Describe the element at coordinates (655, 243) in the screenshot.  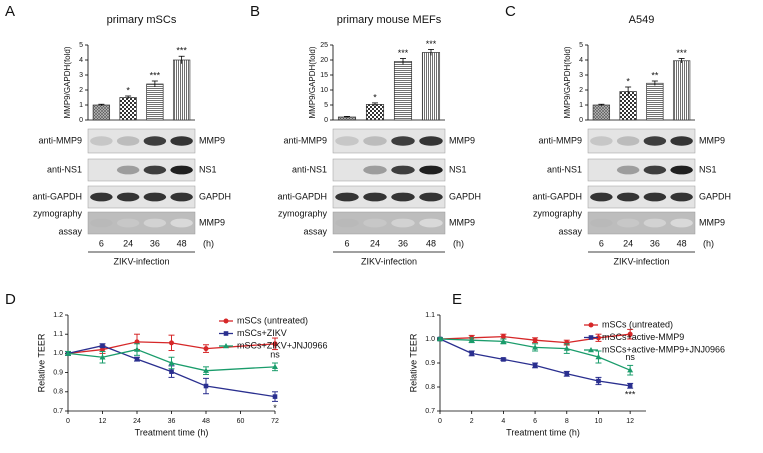
I see `x-tick-label: 36` at that location.